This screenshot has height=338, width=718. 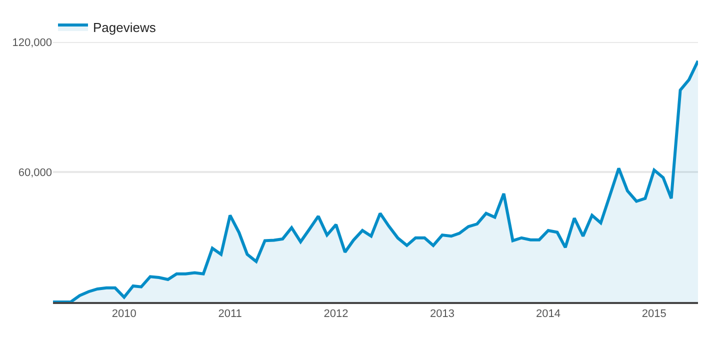 I want to click on x-tick-label: 2012, so click(x=336, y=314).